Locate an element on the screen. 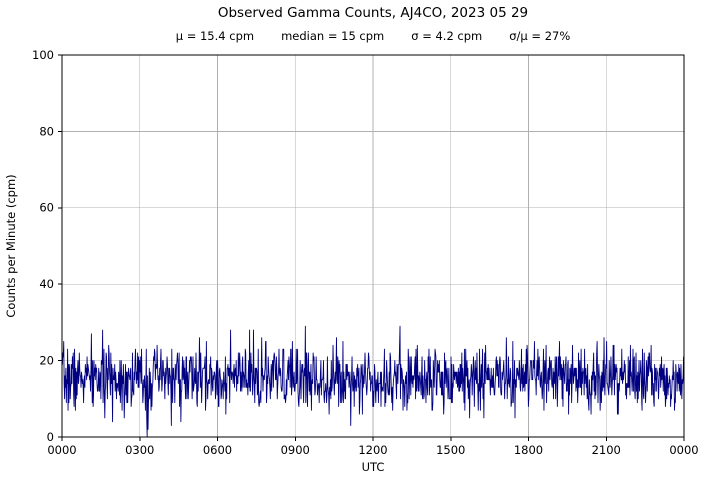  svg-text: 0300 is located at coordinates (139, 450).